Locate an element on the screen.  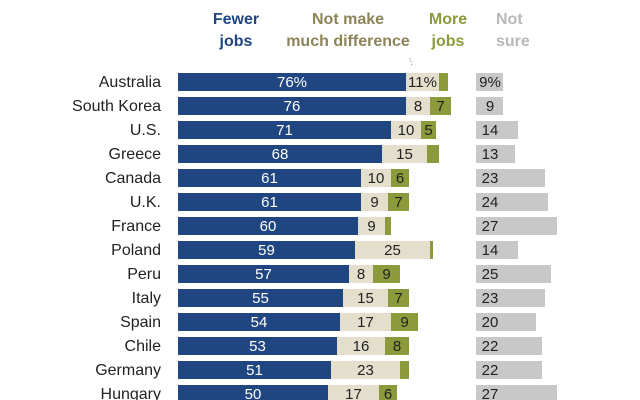
value-label-more-jobs: 6 is located at coordinates (400, 178).